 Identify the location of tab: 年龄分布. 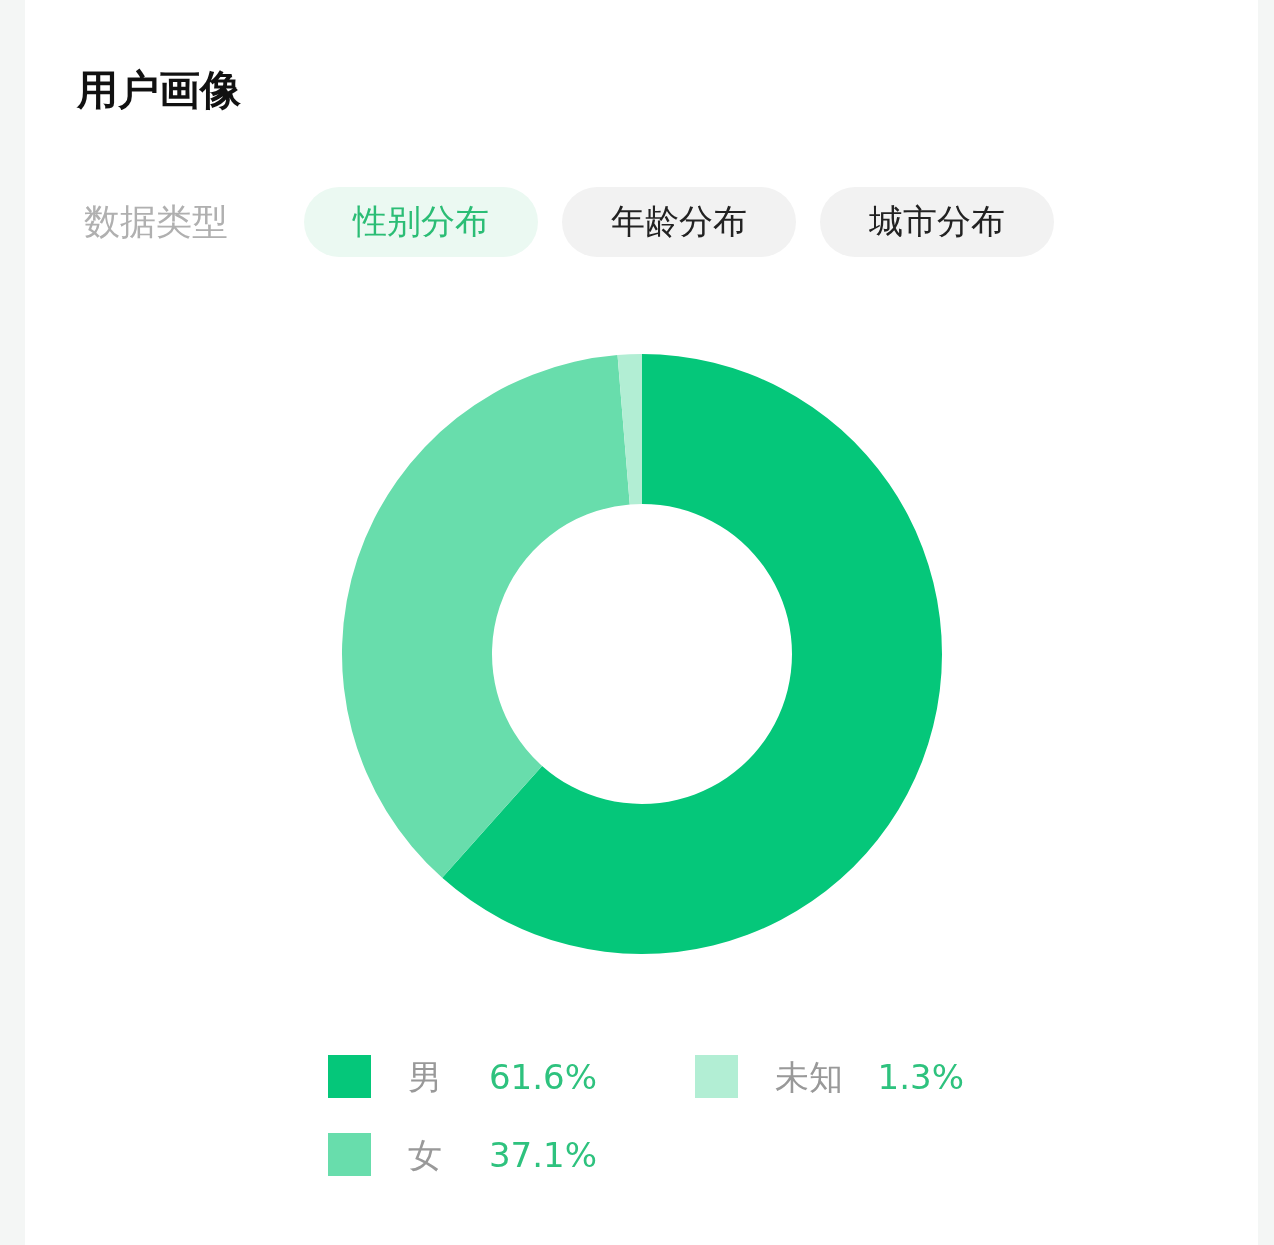
(679, 222).